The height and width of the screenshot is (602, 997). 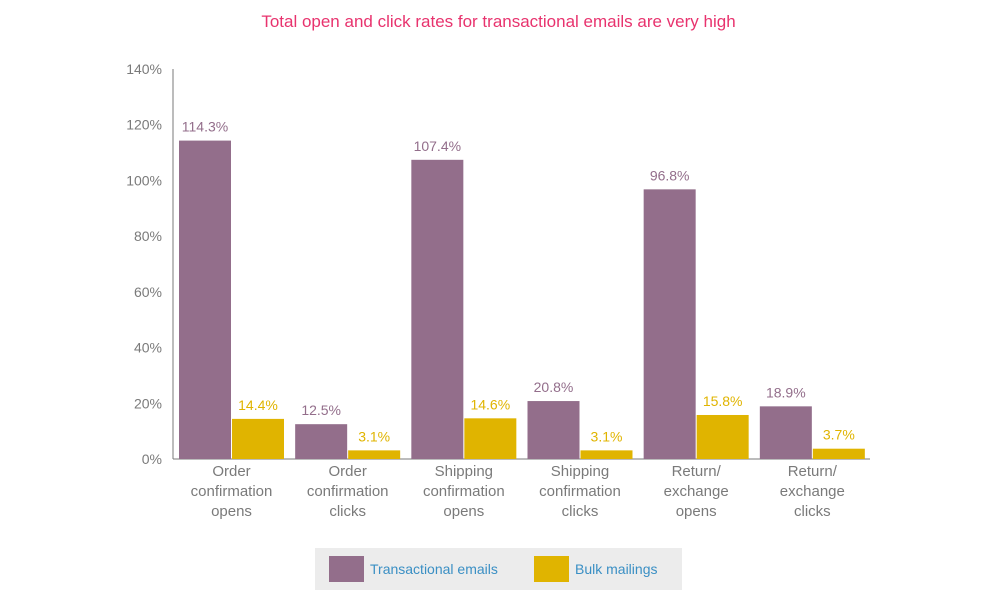 What do you see at coordinates (839, 435) in the screenshot?
I see `data-label: 3.7%` at bounding box center [839, 435].